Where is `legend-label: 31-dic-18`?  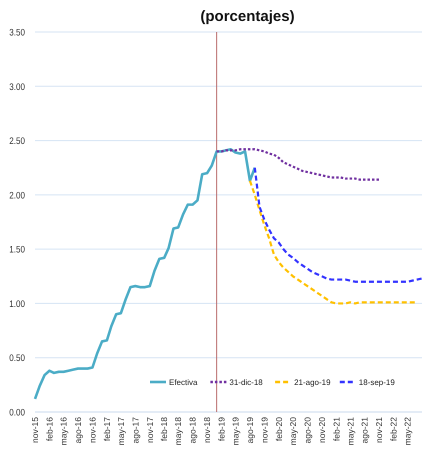 legend-label: 31-dic-18 is located at coordinates (246, 382).